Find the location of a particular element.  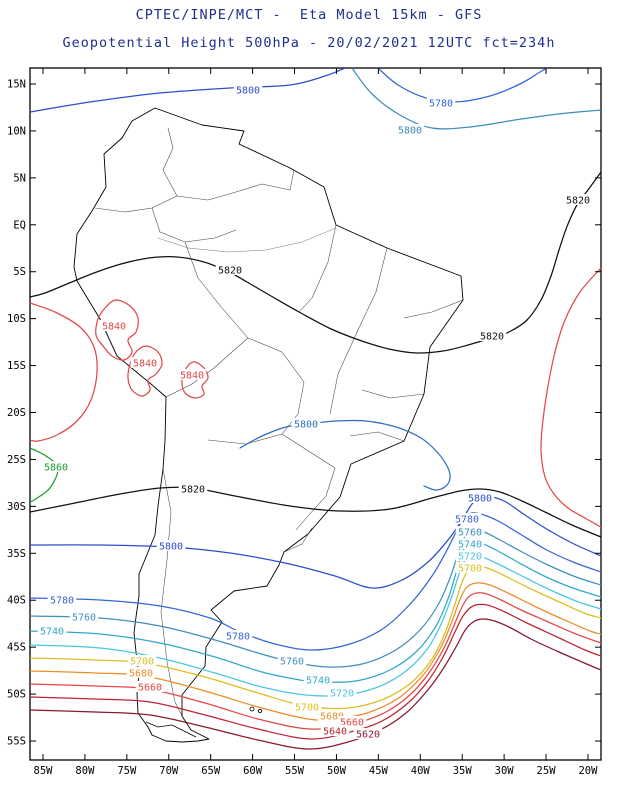

contour-label-5660: 5660 is located at coordinates (150, 688).